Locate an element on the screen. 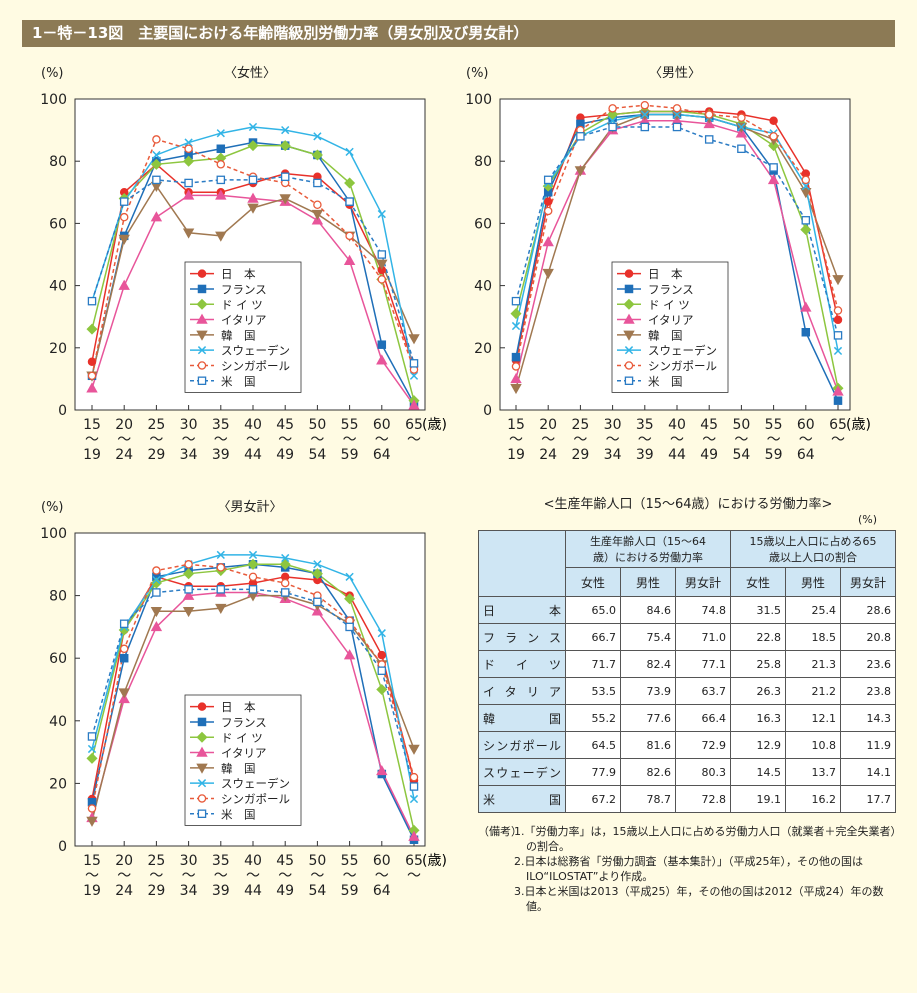  row-header: シンガポール is located at coordinates (522, 745).